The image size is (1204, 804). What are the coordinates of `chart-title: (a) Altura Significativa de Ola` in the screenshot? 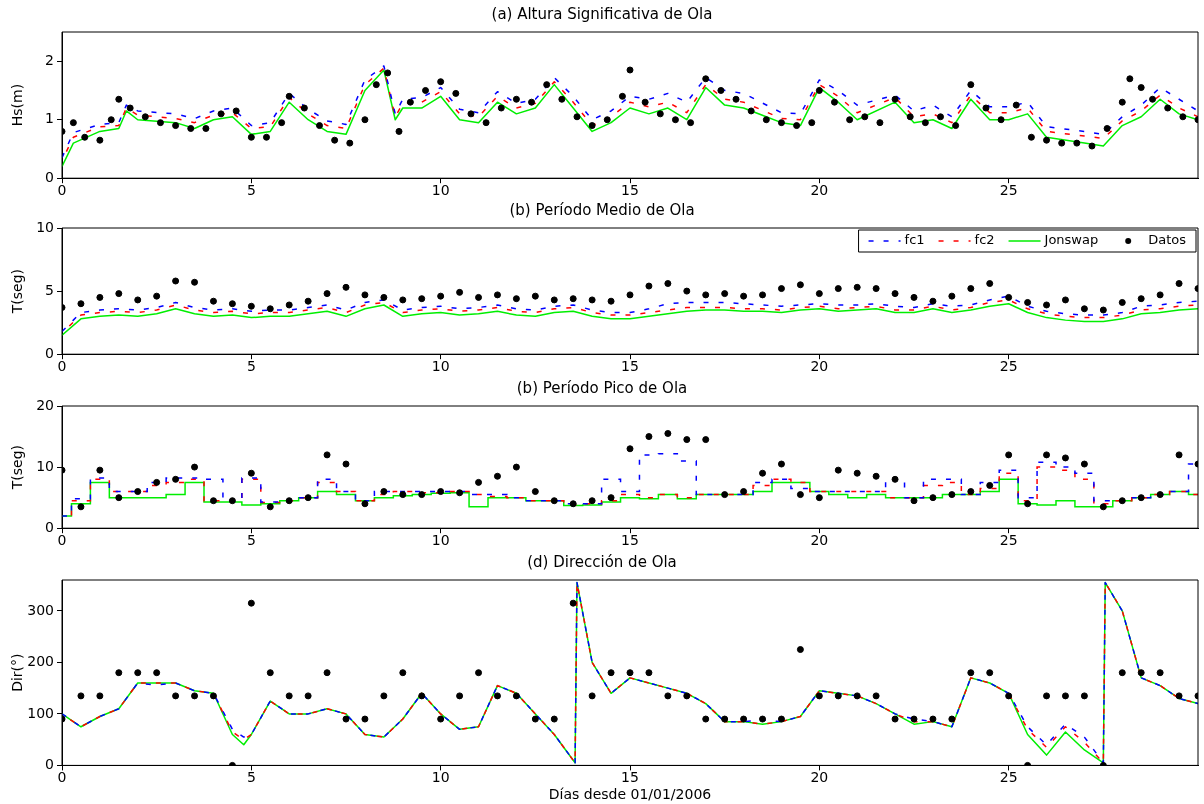 It's located at (602, 13).